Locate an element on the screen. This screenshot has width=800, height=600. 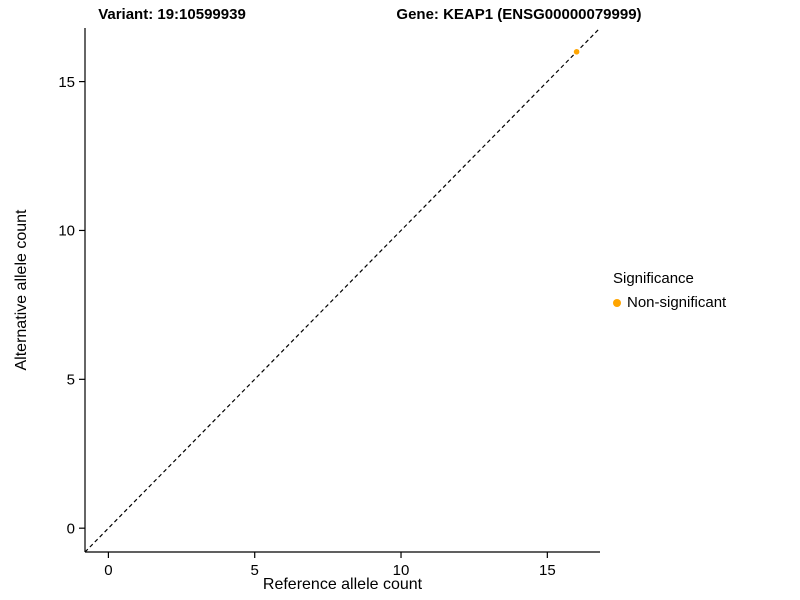
x-tick-label: 5 is located at coordinates (255, 570).